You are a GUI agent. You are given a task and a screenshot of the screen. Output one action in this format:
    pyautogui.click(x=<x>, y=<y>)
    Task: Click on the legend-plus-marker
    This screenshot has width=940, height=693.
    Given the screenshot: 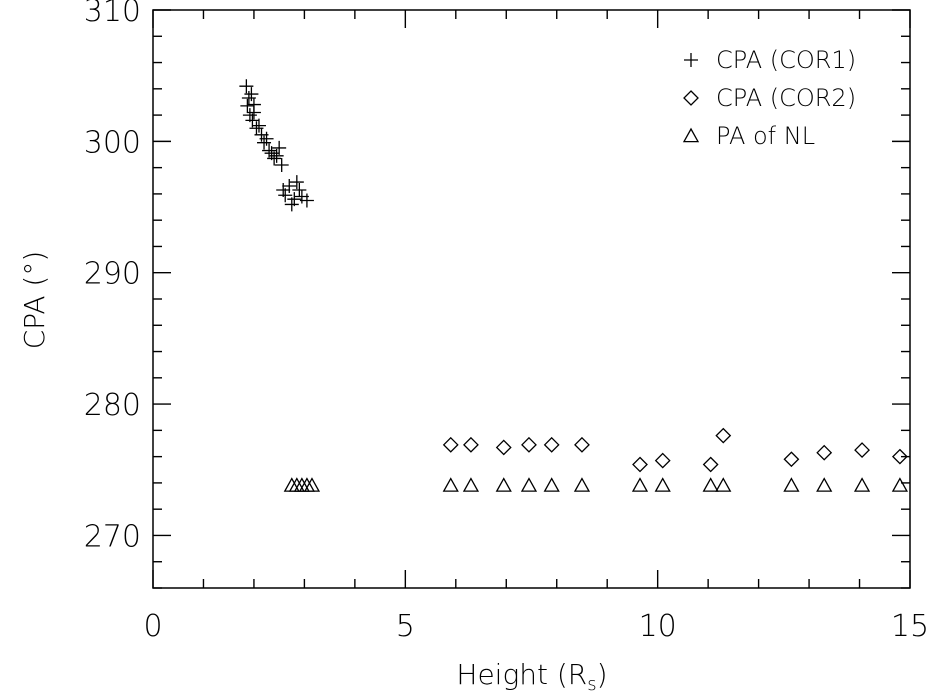 What is the action you would take?
    pyautogui.click(x=691, y=60)
    